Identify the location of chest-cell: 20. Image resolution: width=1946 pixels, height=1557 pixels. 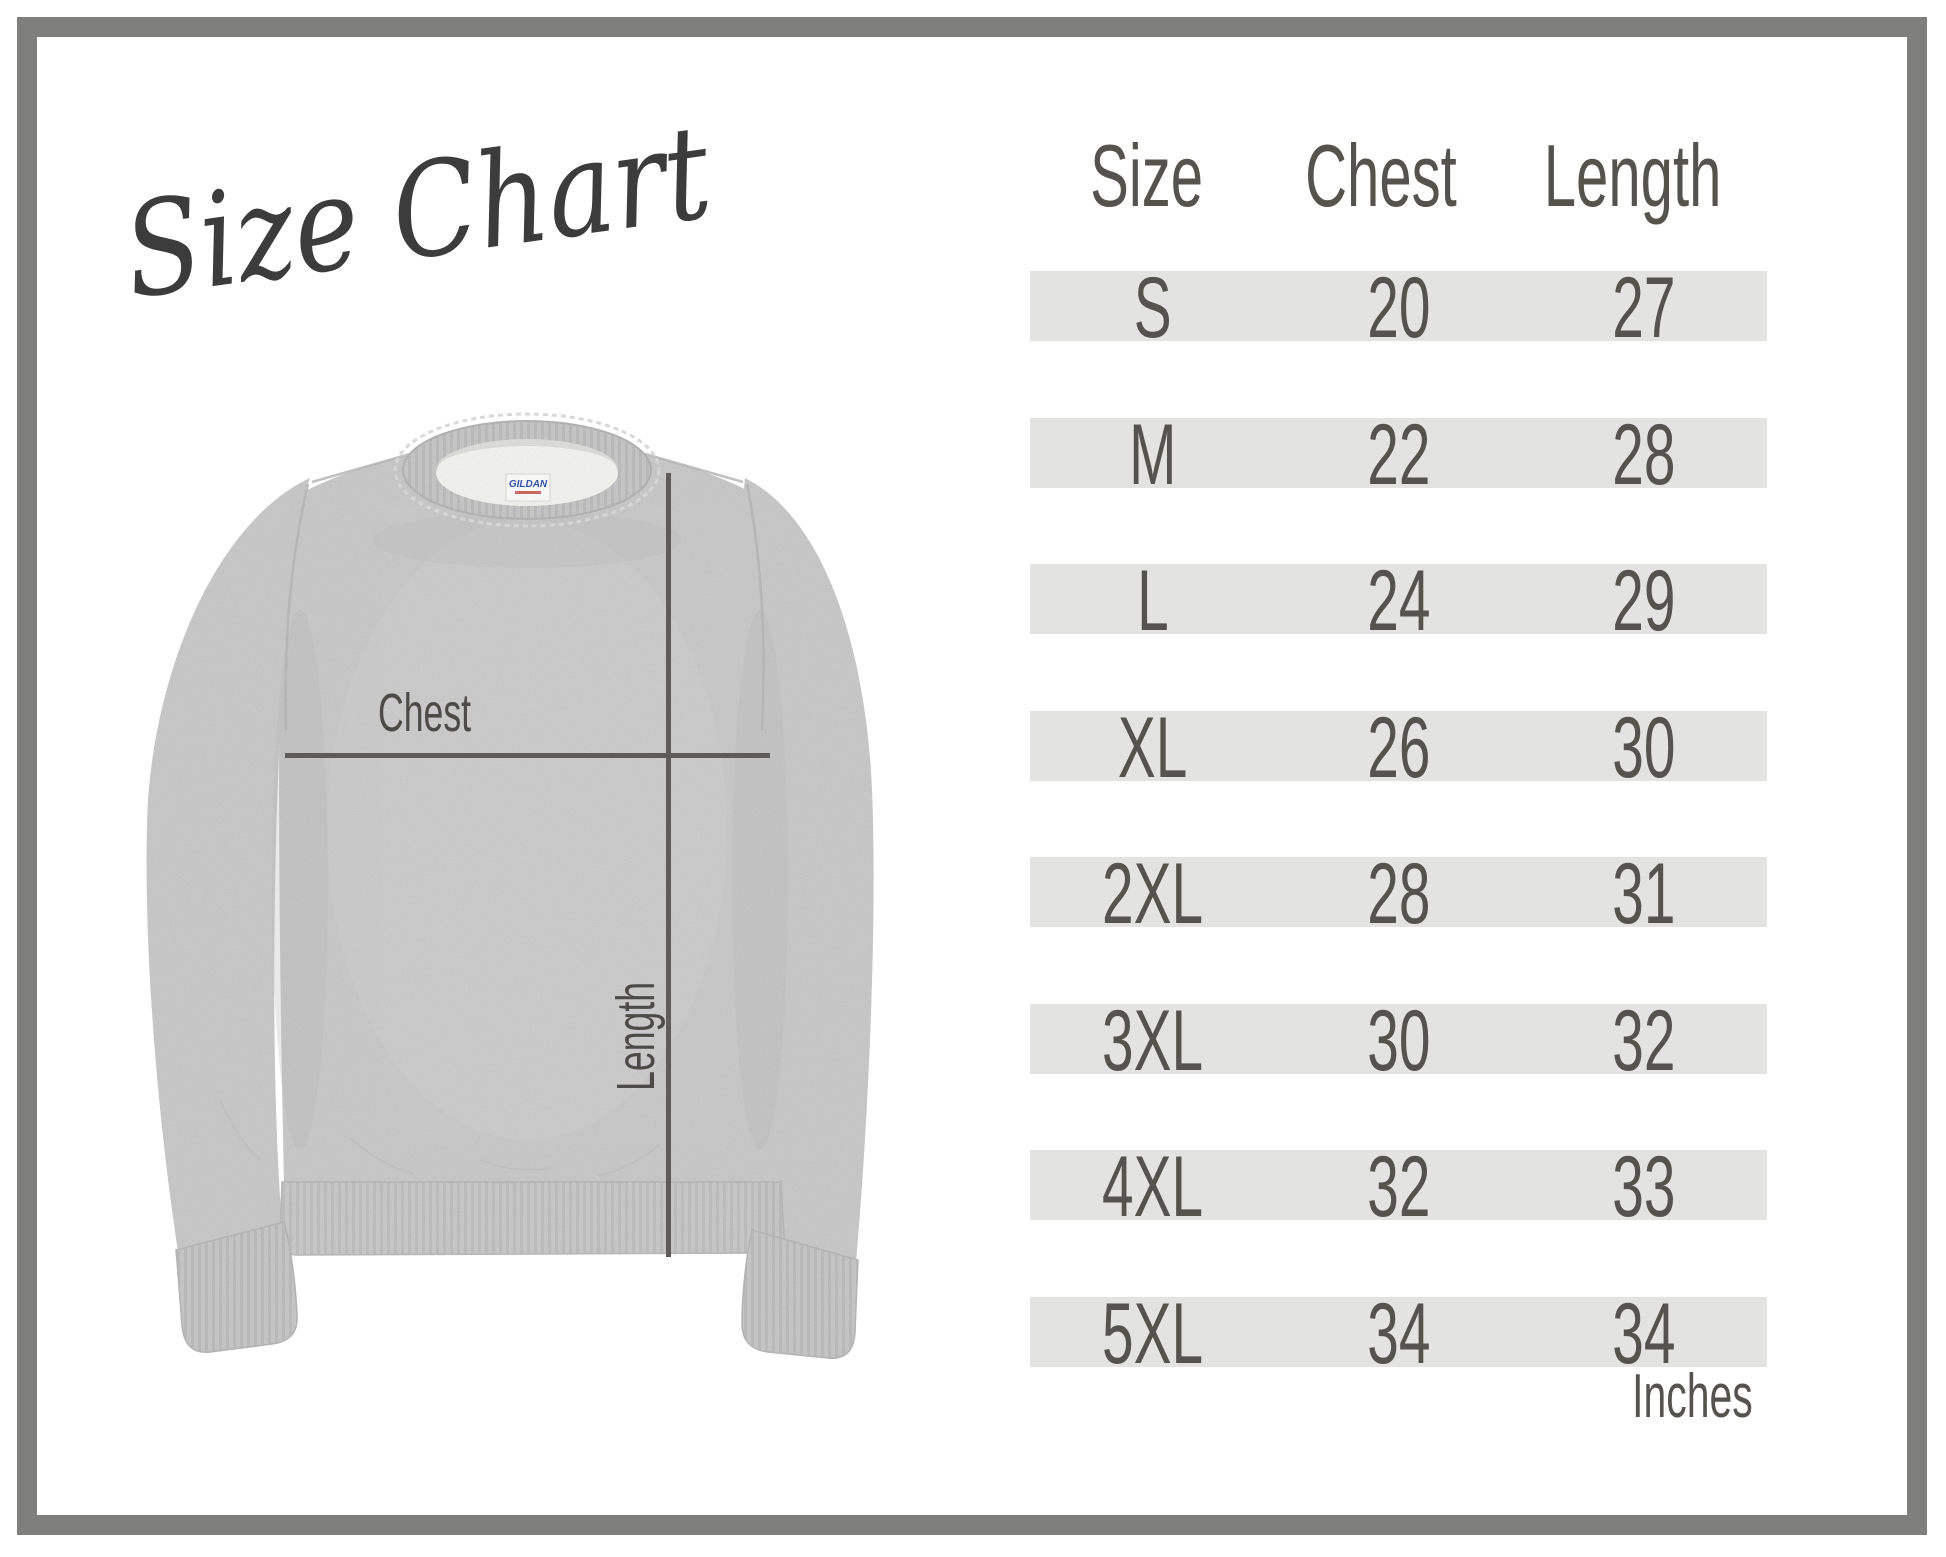
(1398, 308).